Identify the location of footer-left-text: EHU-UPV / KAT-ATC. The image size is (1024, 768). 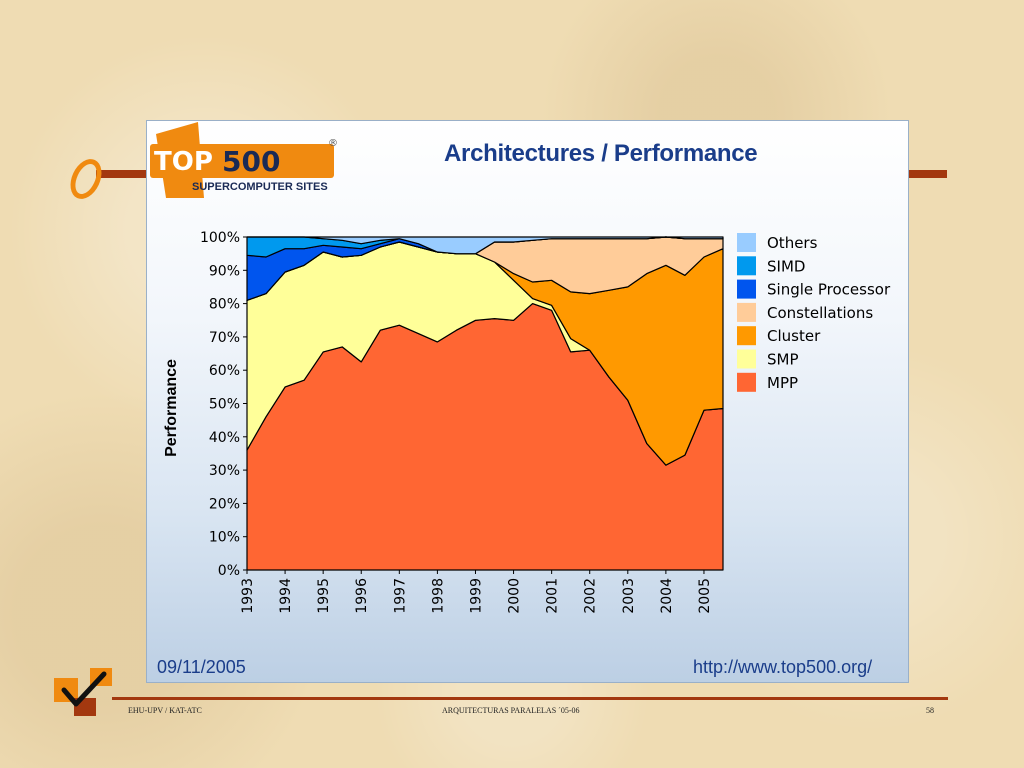
(165, 710).